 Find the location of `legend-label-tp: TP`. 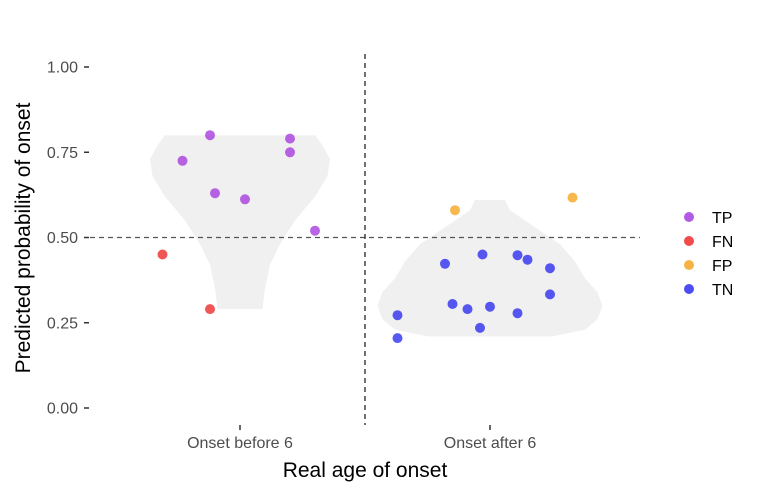

legend-label-tp: TP is located at coordinates (722, 218).